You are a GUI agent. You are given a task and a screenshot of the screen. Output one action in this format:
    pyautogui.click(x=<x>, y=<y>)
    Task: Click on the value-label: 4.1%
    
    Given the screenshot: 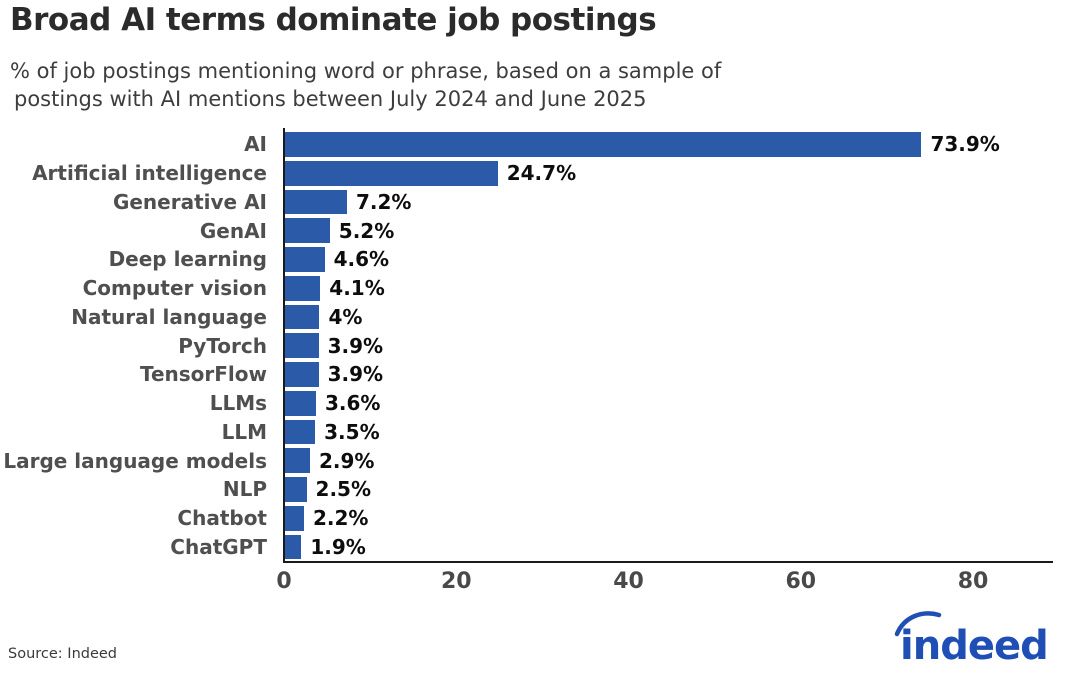 What is the action you would take?
    pyautogui.click(x=357, y=288)
    